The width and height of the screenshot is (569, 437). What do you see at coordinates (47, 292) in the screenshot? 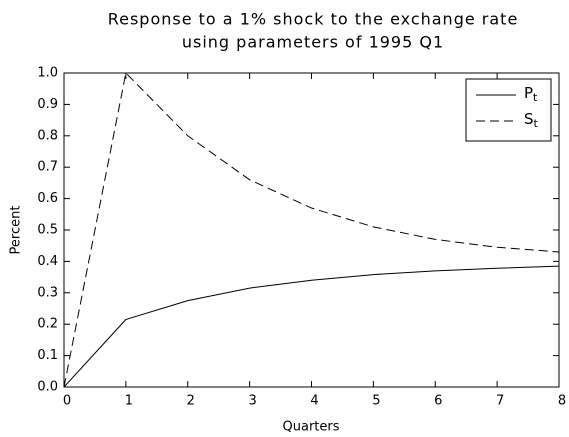
I see `y-tick-label: 0.3` at bounding box center [47, 292].